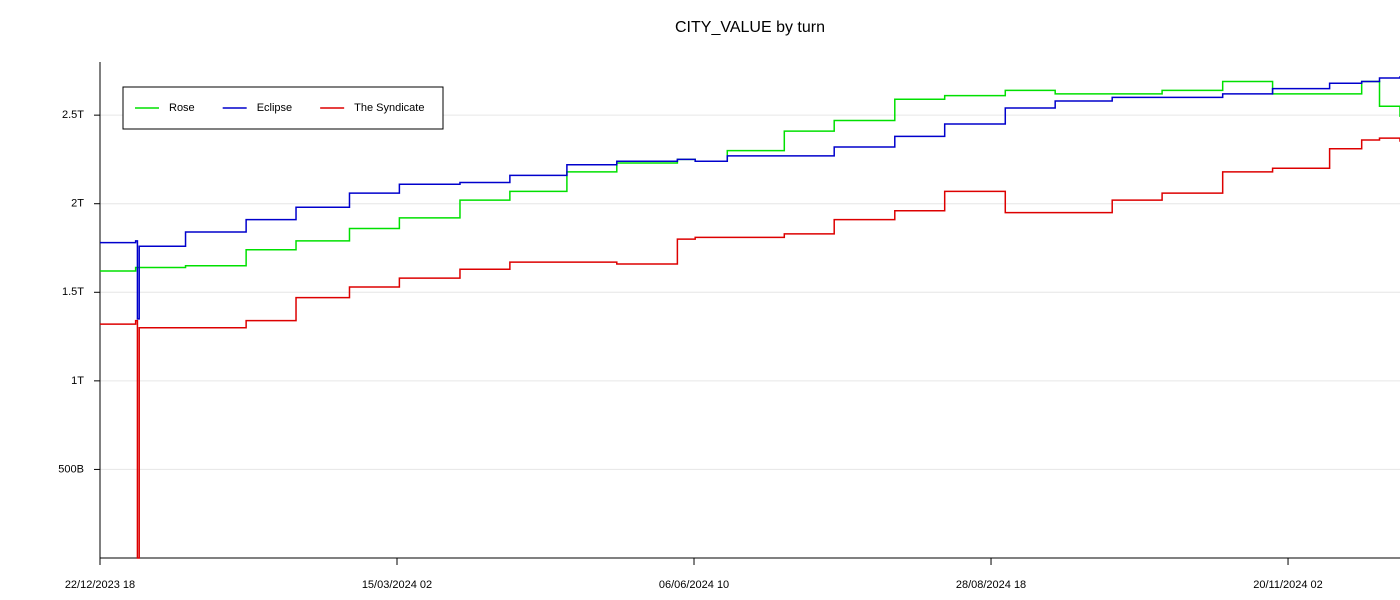  What do you see at coordinates (274, 108) in the screenshot?
I see `legend-label: Eclipse` at bounding box center [274, 108].